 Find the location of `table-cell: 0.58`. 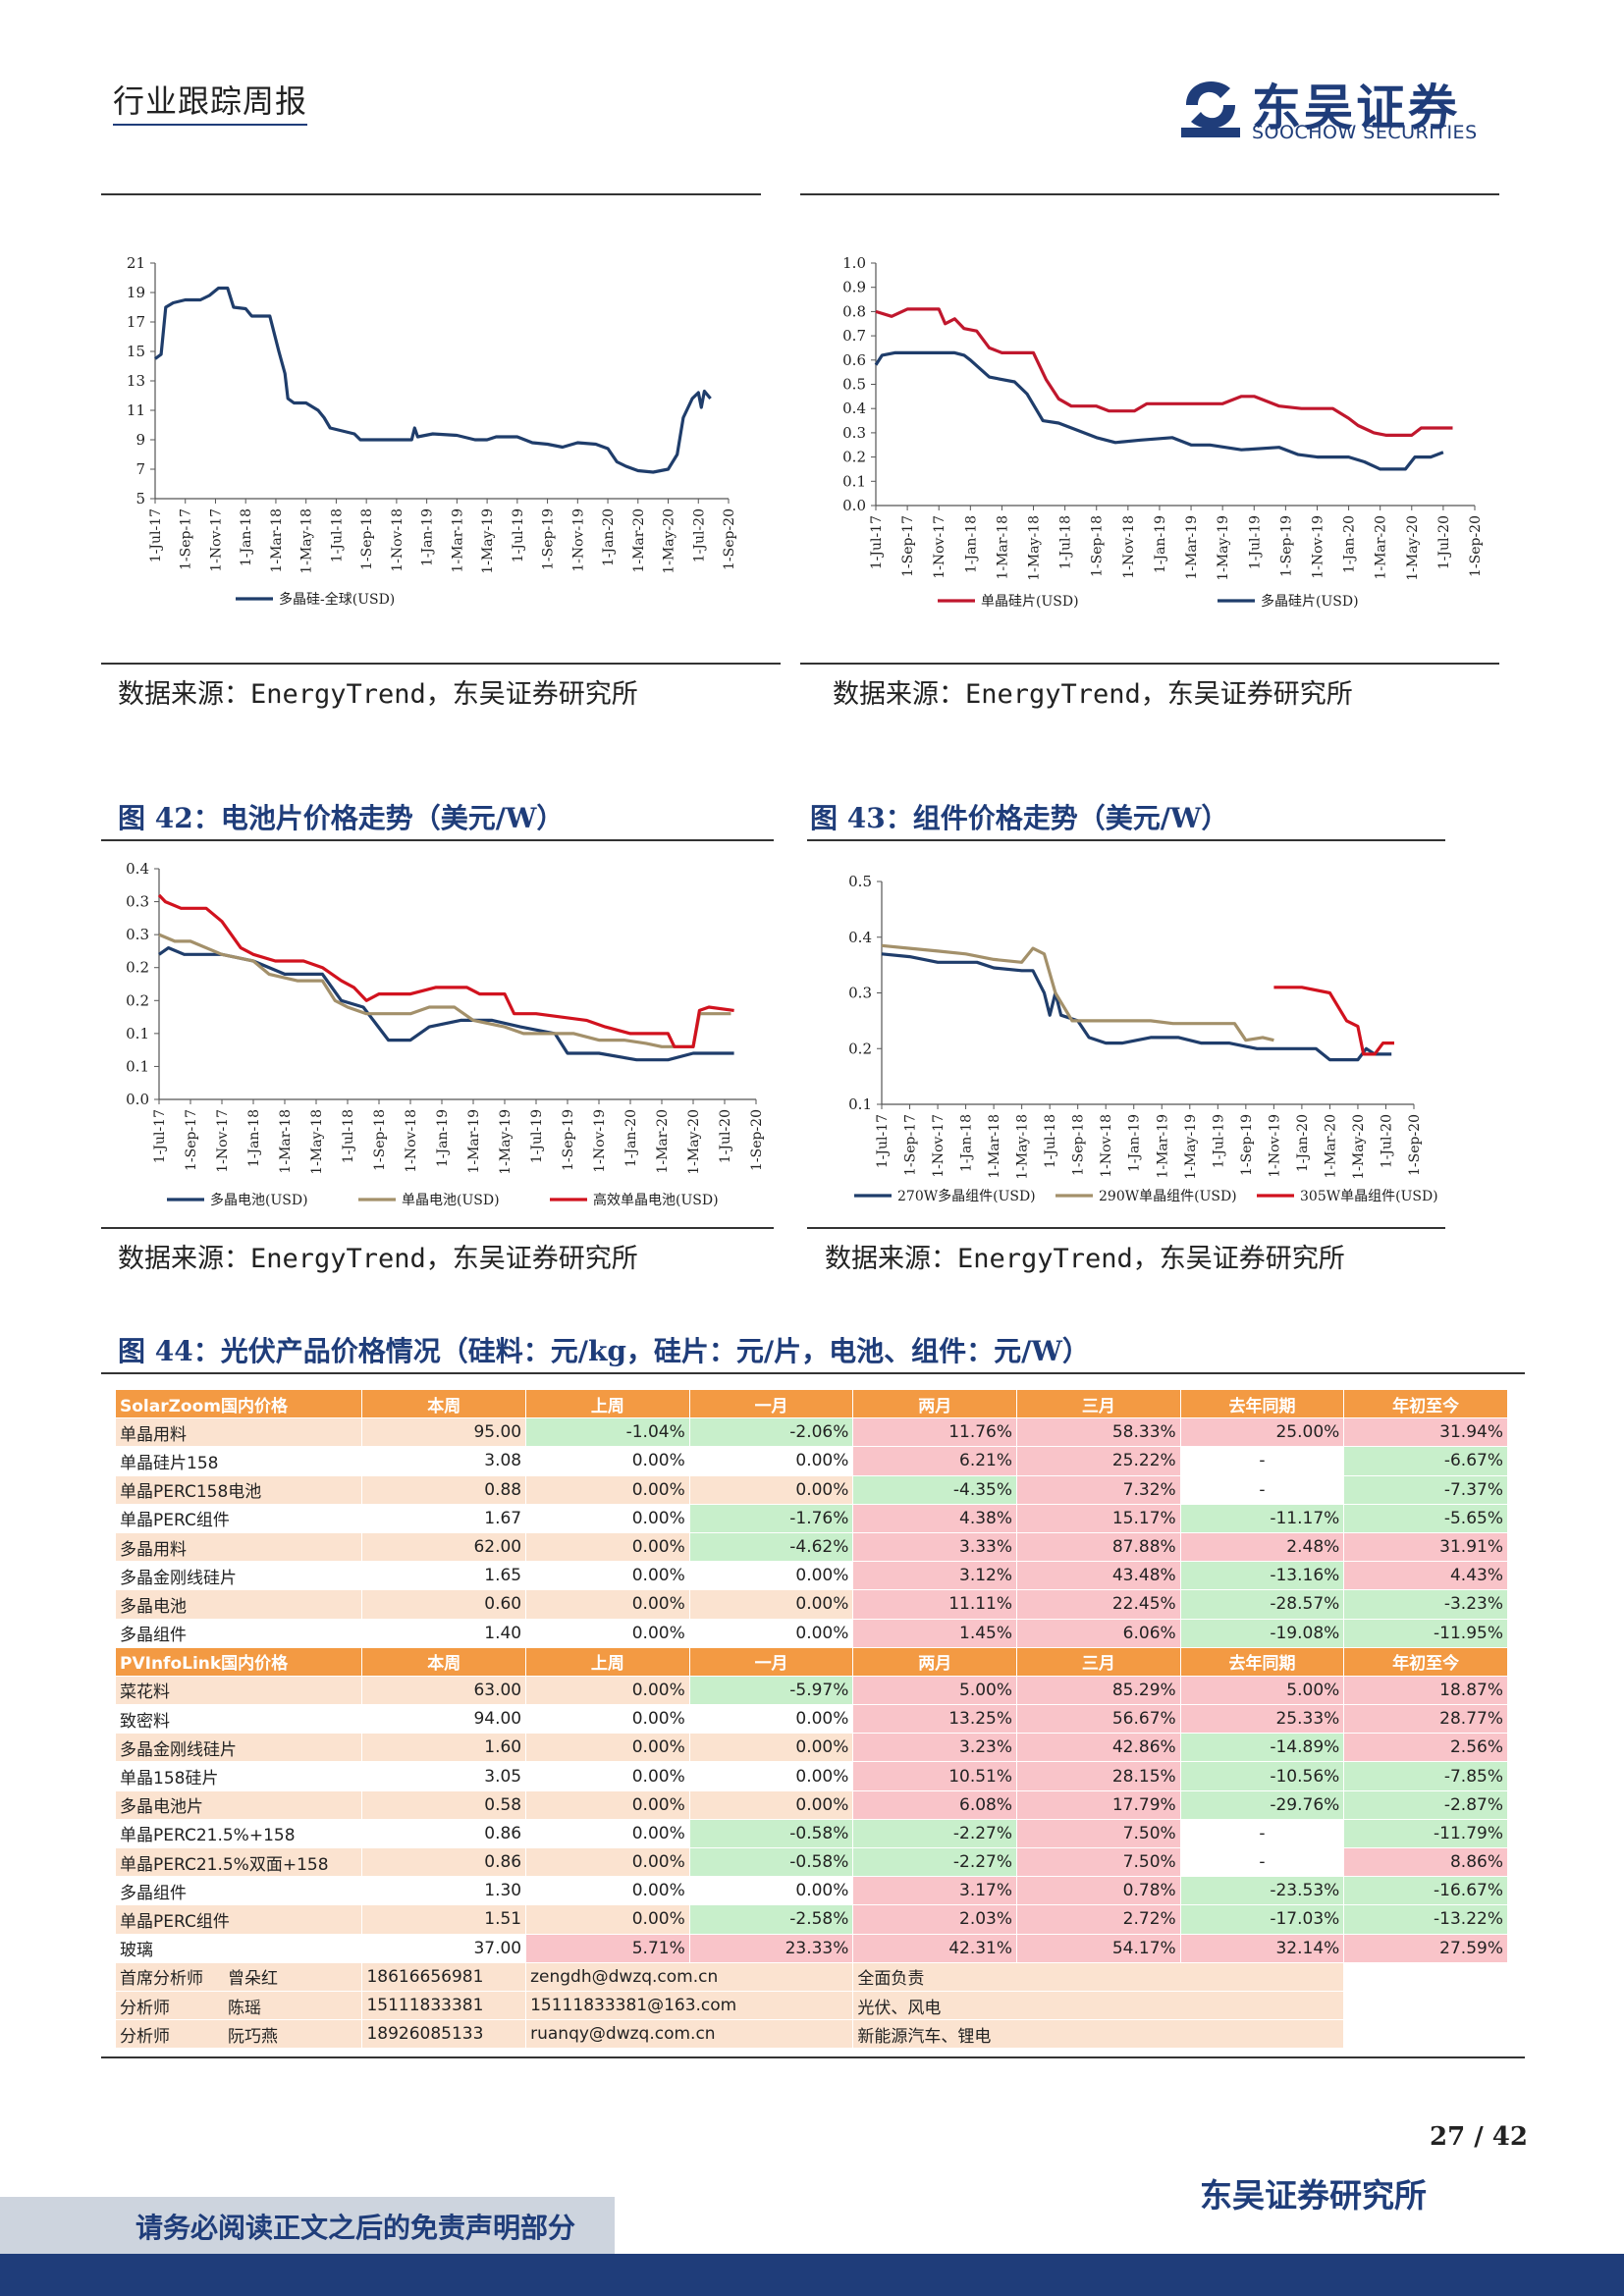

table-cell: 0.58 is located at coordinates (444, 1805).